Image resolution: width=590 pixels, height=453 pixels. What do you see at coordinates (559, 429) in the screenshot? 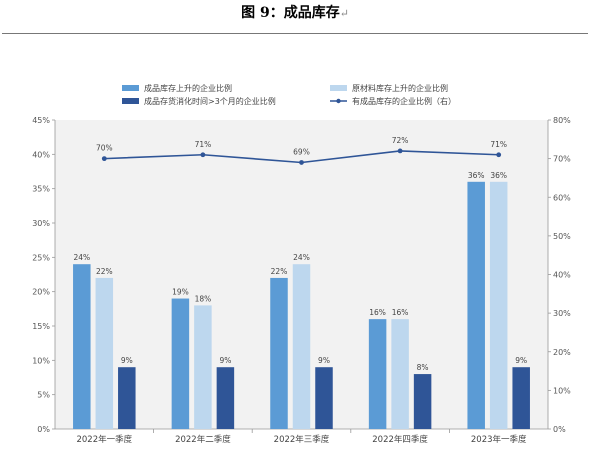
I see `right-tick-label: 0%` at bounding box center [559, 429].